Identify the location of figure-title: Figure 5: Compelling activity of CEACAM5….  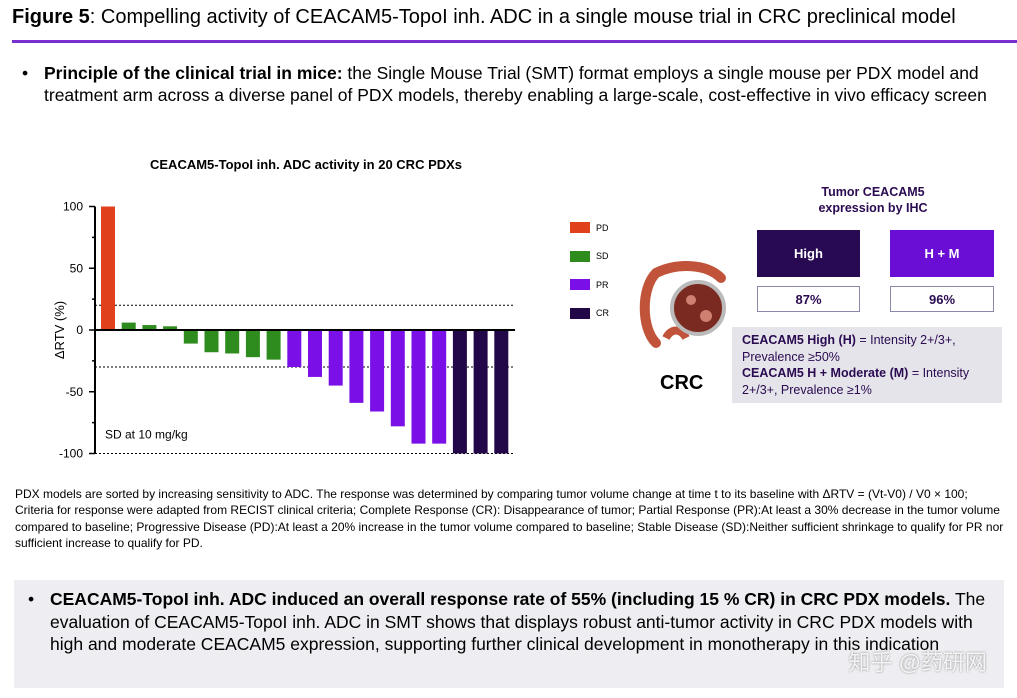
(484, 17).